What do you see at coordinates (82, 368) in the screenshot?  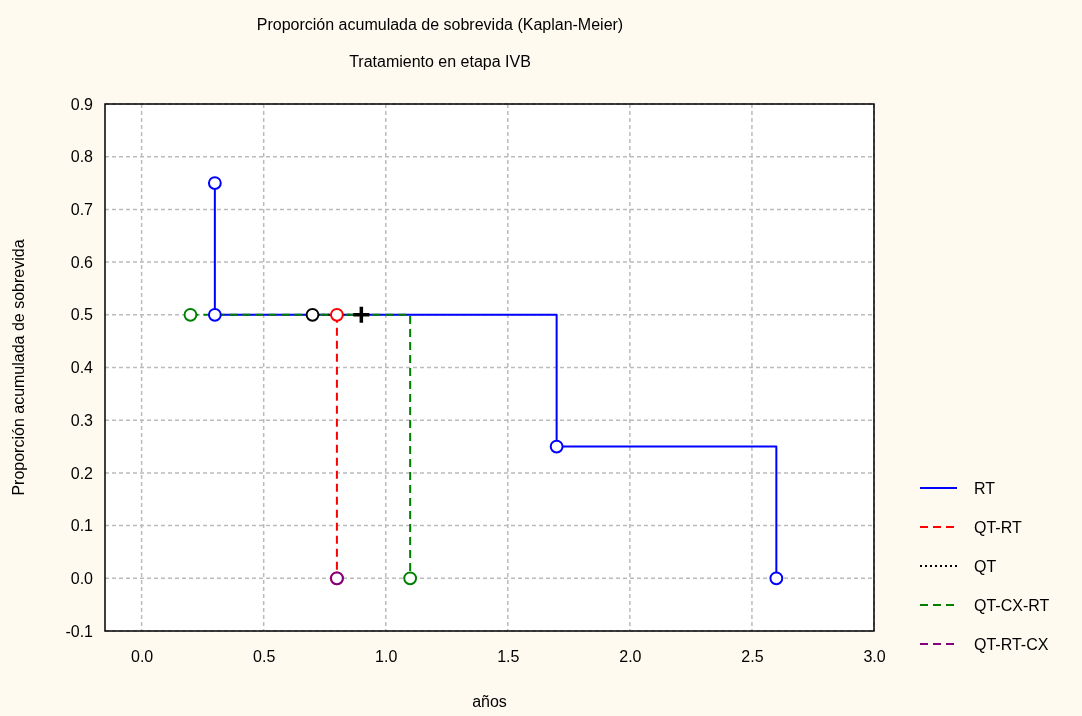 I see `y-tick-label: 0.4` at bounding box center [82, 368].